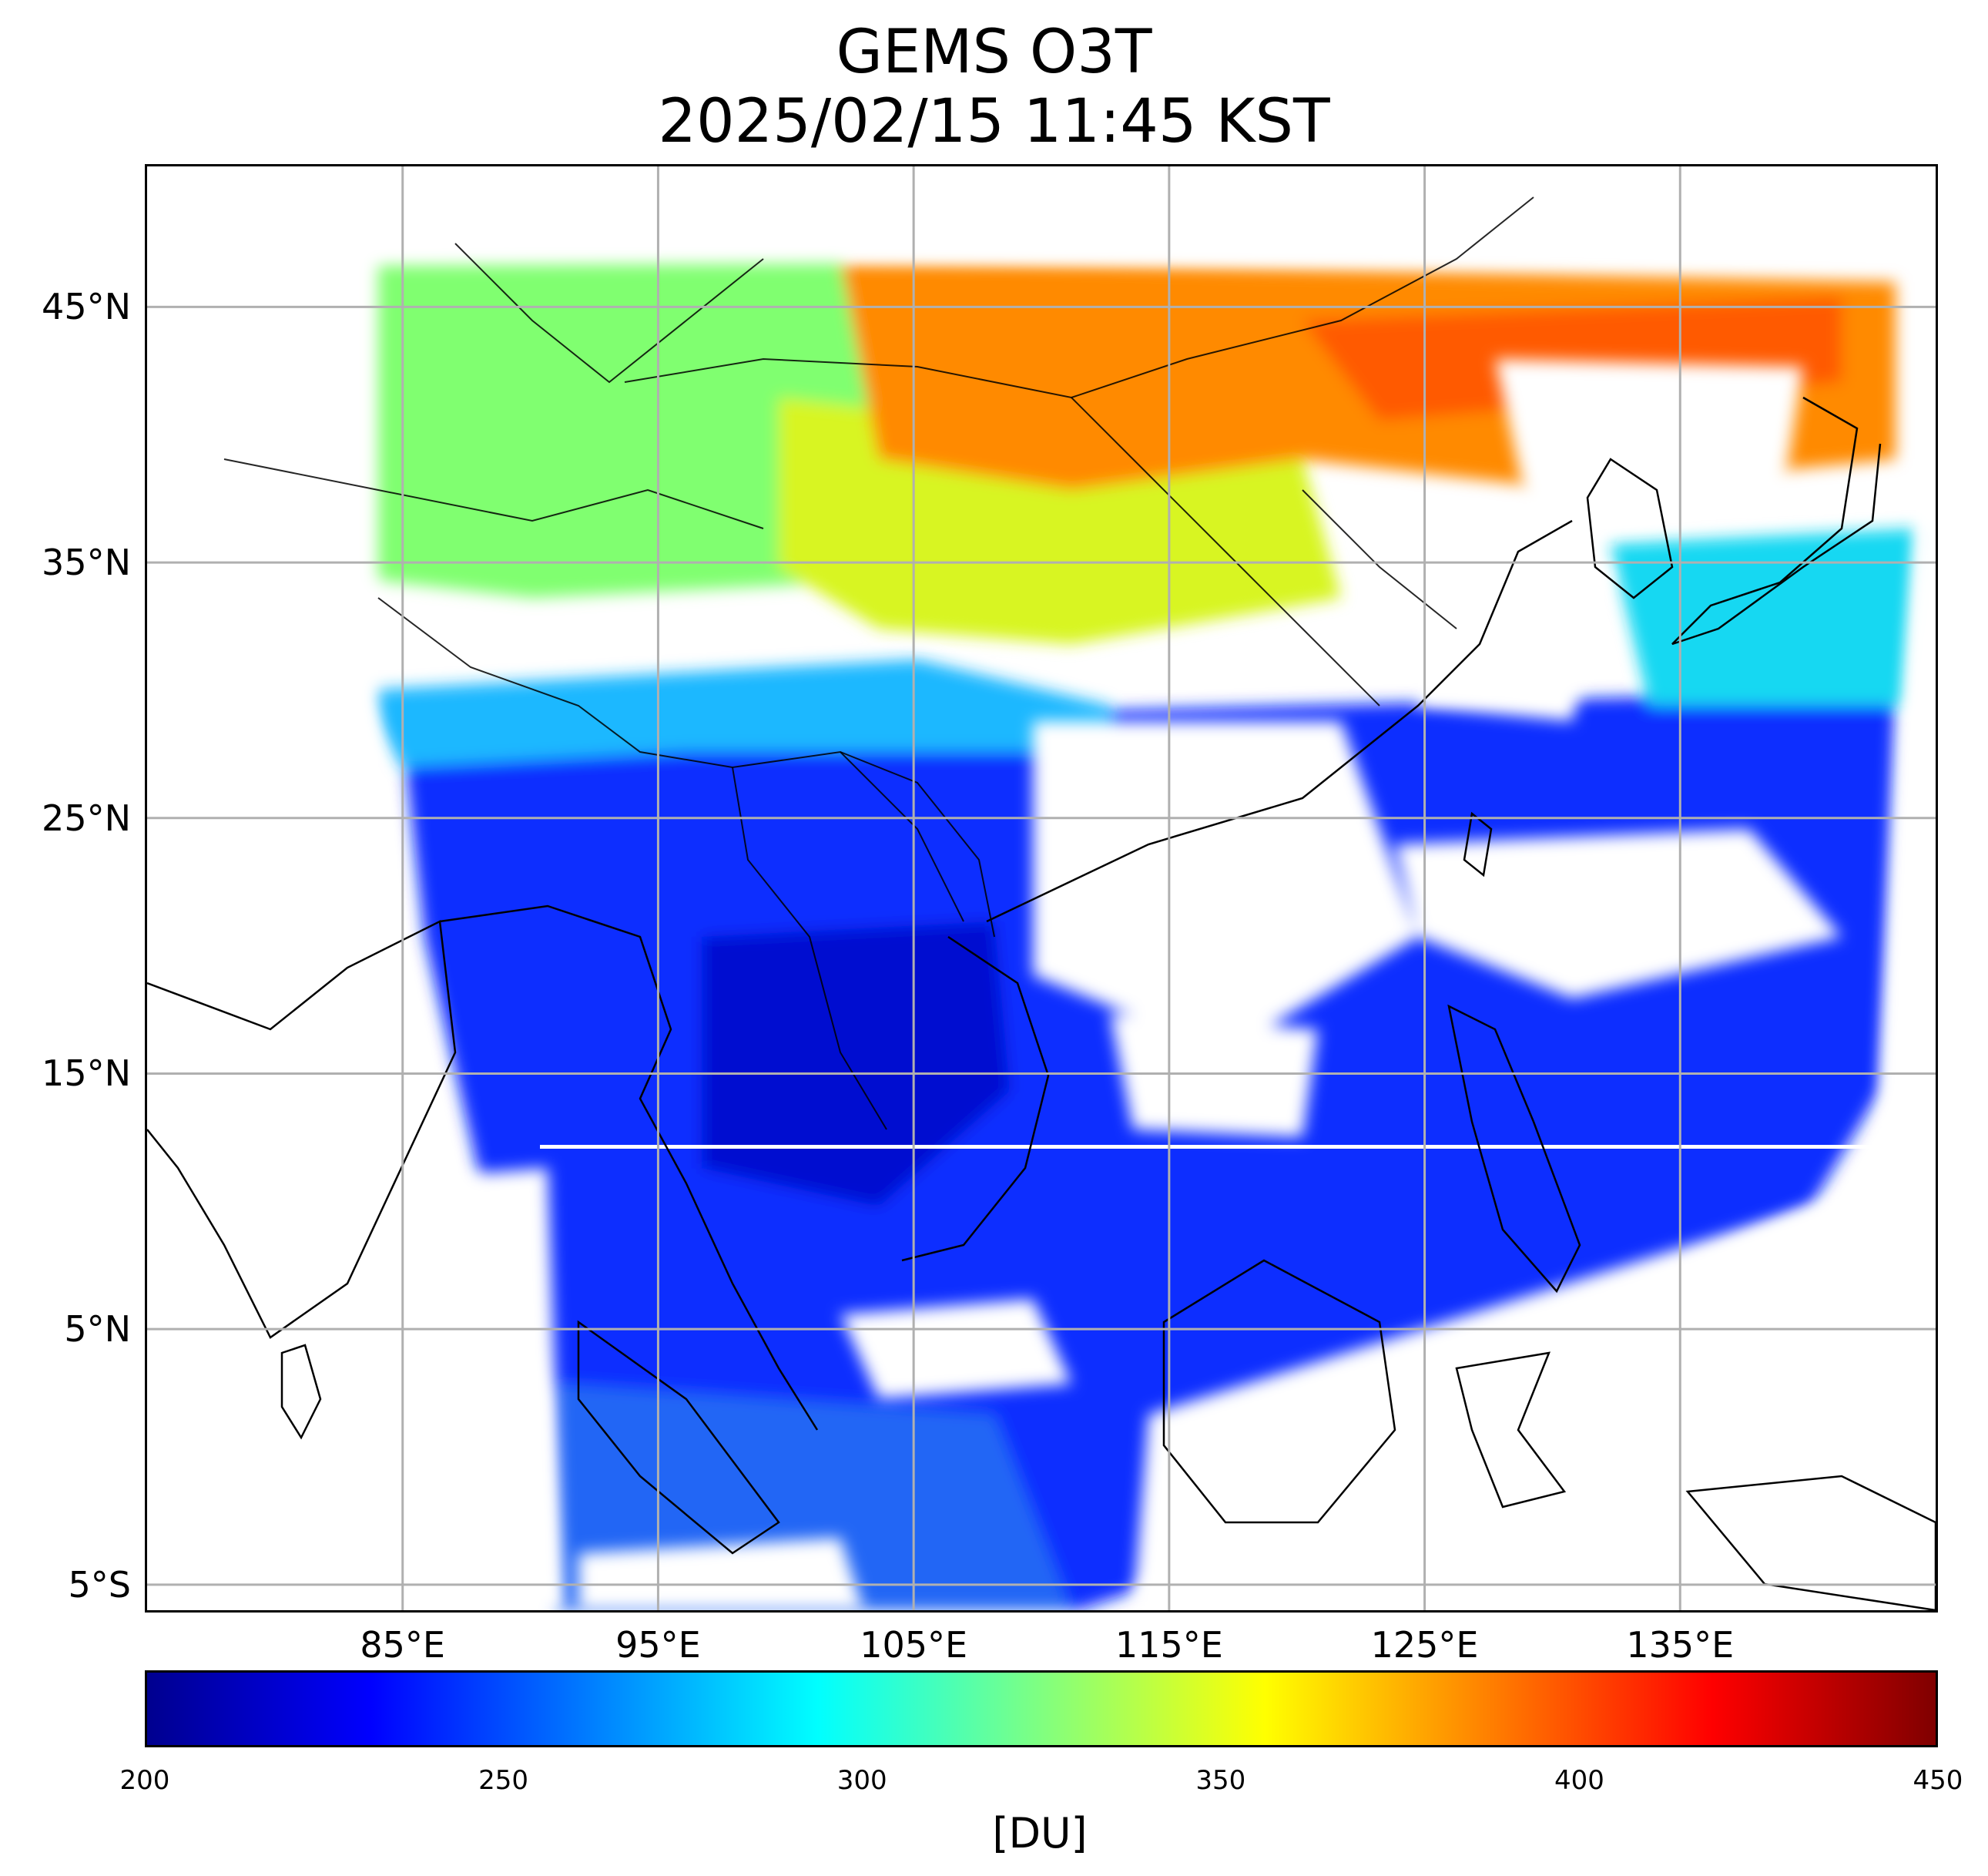  I want to click on coastline-south-china, so click(1279, 721).